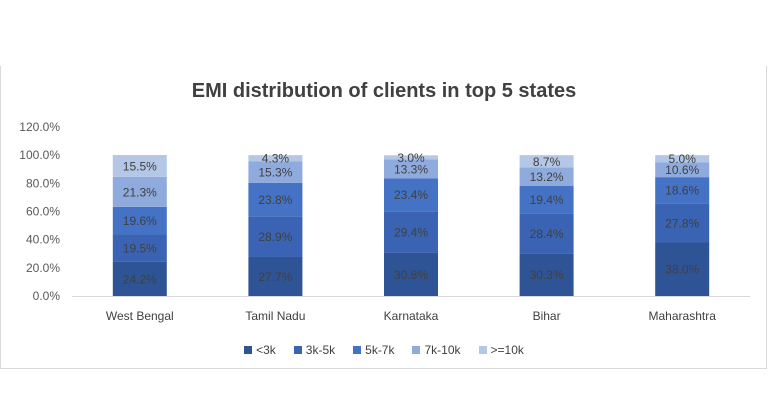 This screenshot has width=768, height=400. I want to click on data-label: 18.6%, so click(682, 191).